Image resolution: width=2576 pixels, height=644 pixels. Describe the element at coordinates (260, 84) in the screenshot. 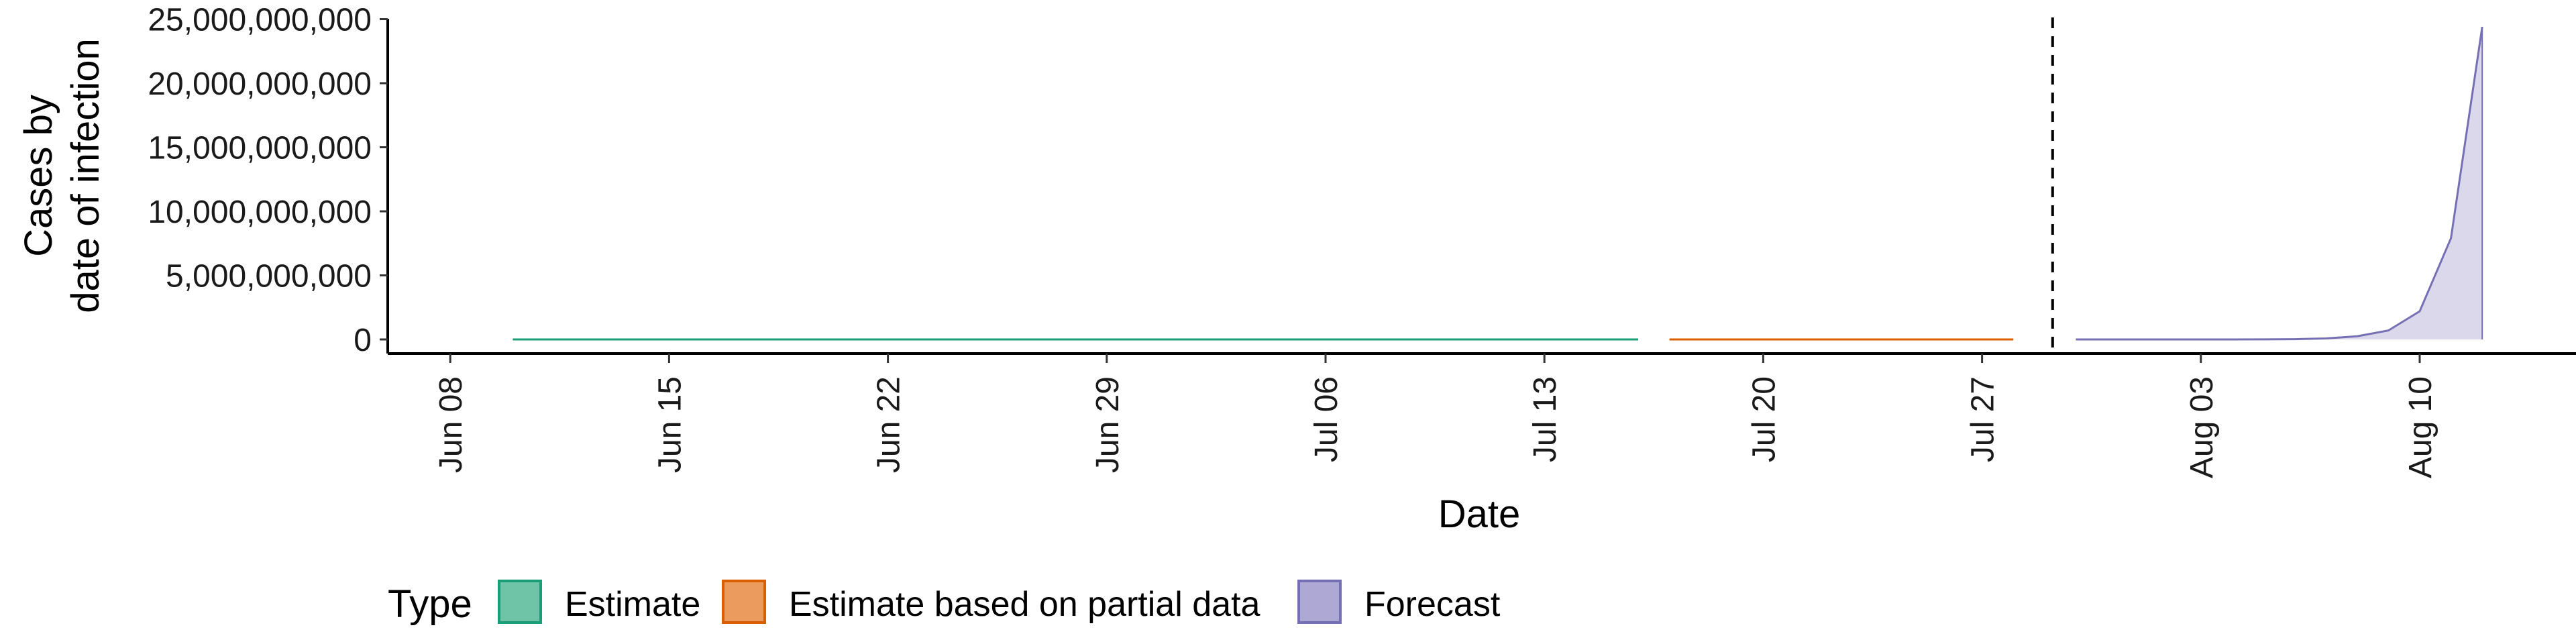

I see `y-tick-label: 20,000,000,000` at that location.